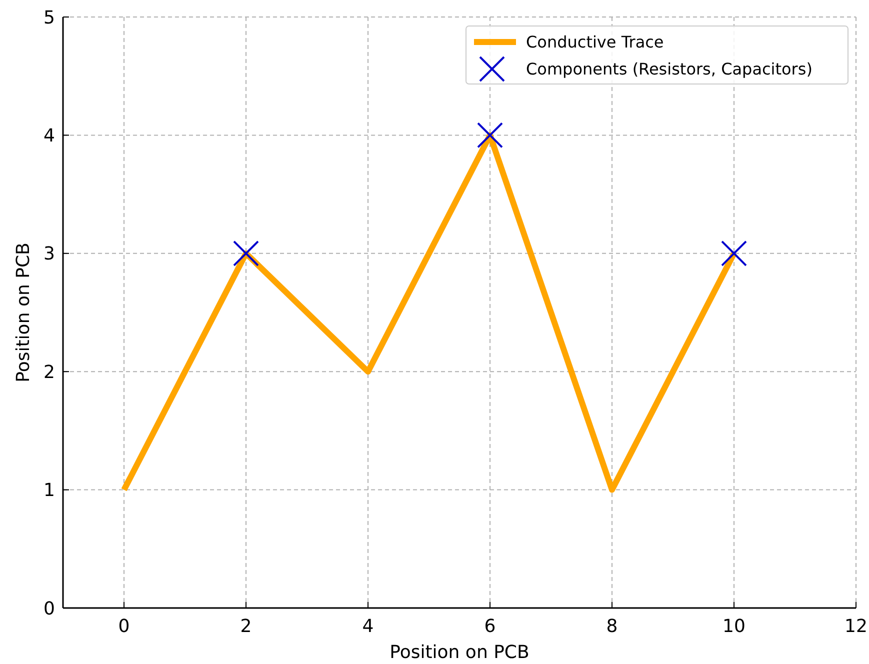 The height and width of the screenshot is (664, 869). What do you see at coordinates (49, 609) in the screenshot?
I see `y-tick-label: 0` at bounding box center [49, 609].